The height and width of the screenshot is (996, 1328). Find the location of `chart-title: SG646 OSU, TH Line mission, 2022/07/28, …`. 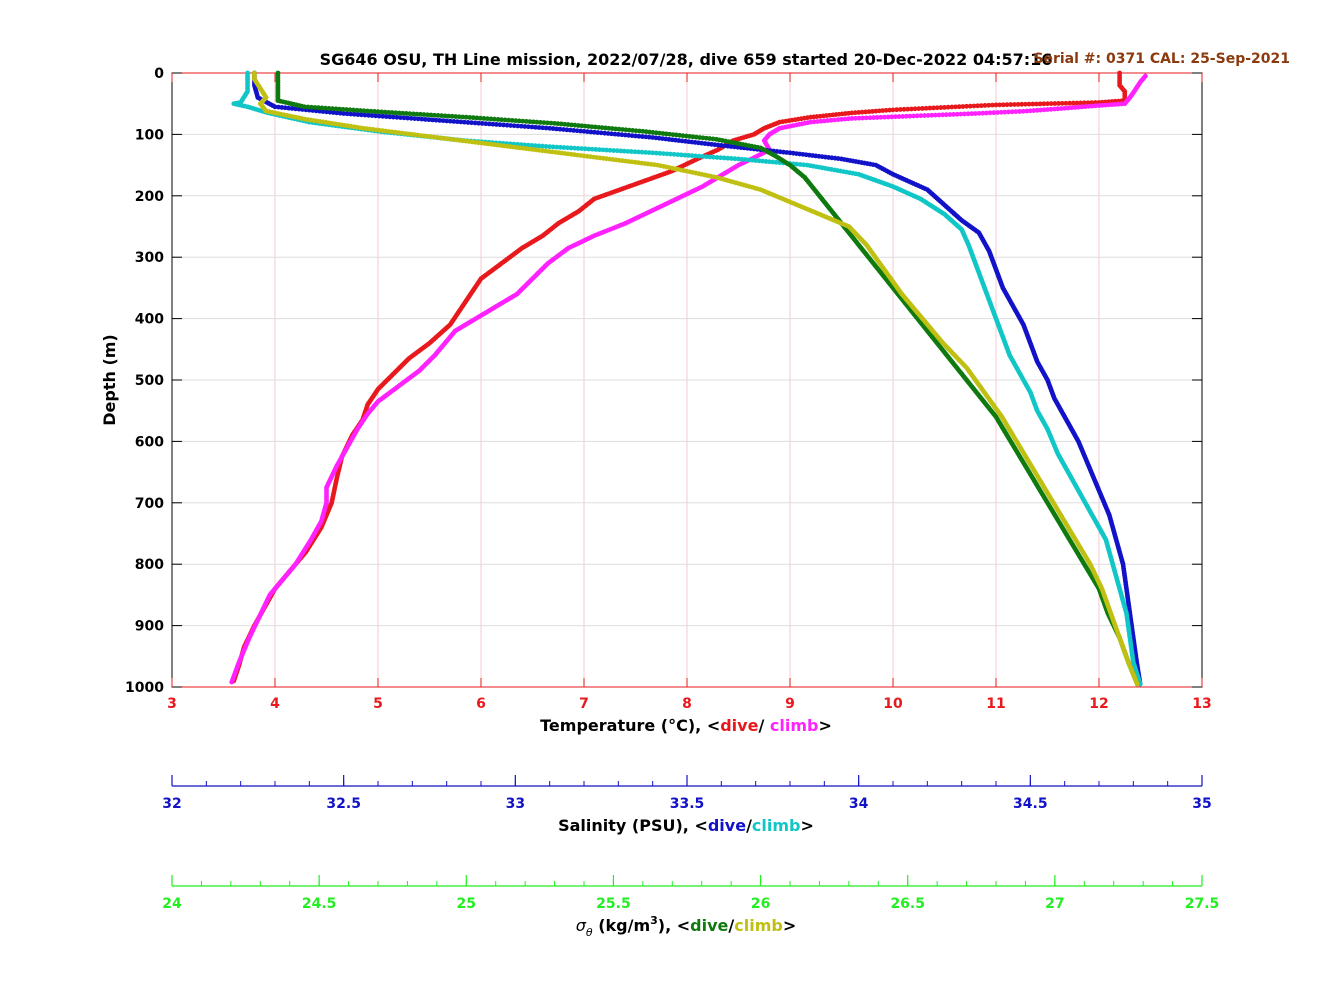

chart-title: SG646 OSU, TH Line mission, 2022/07/28, … is located at coordinates (686, 59).